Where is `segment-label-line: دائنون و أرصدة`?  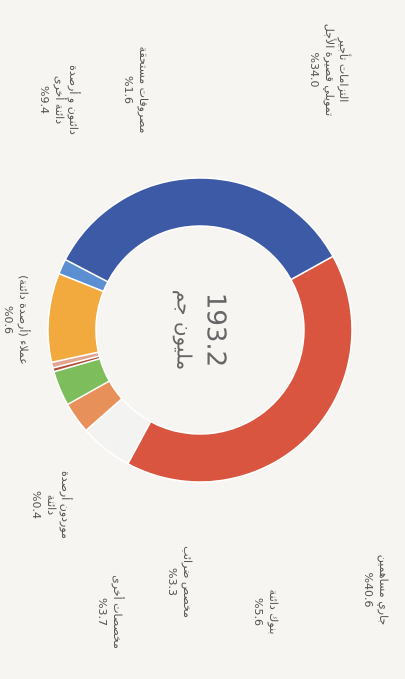
segment-label-line: دائنون و أرصدة is located at coordinates (74, 100).